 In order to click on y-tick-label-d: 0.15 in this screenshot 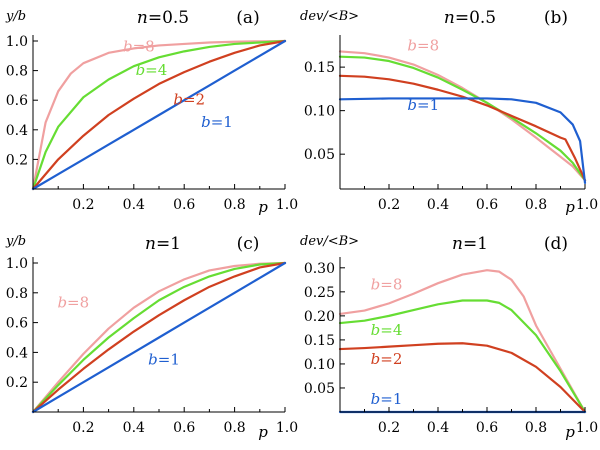, I will do `click(319, 341)`.